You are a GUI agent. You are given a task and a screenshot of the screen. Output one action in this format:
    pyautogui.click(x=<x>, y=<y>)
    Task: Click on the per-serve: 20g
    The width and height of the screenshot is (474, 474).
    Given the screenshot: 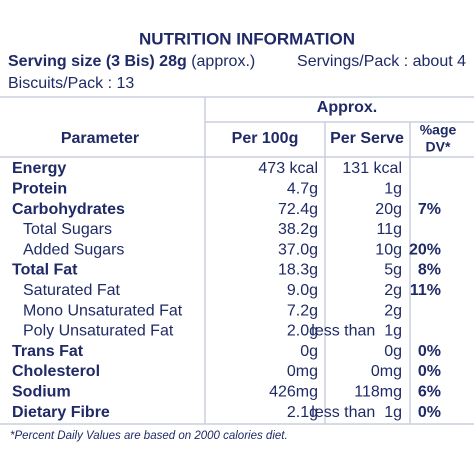 What is the action you would take?
    pyautogui.click(x=388, y=209)
    